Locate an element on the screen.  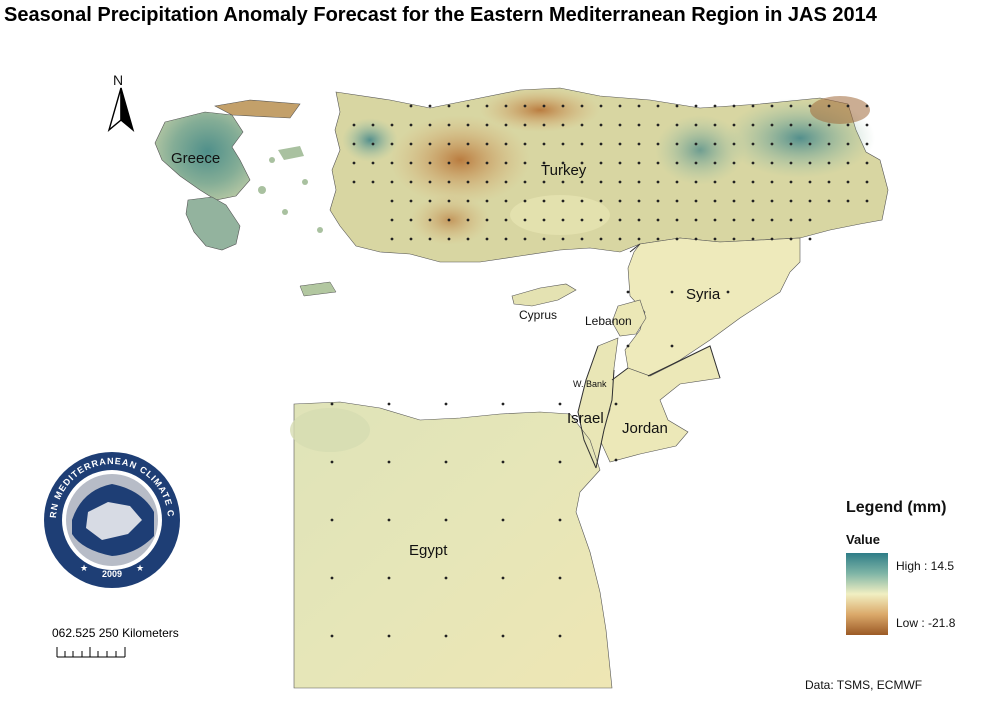
syria-shape is located at coordinates (712, 307).